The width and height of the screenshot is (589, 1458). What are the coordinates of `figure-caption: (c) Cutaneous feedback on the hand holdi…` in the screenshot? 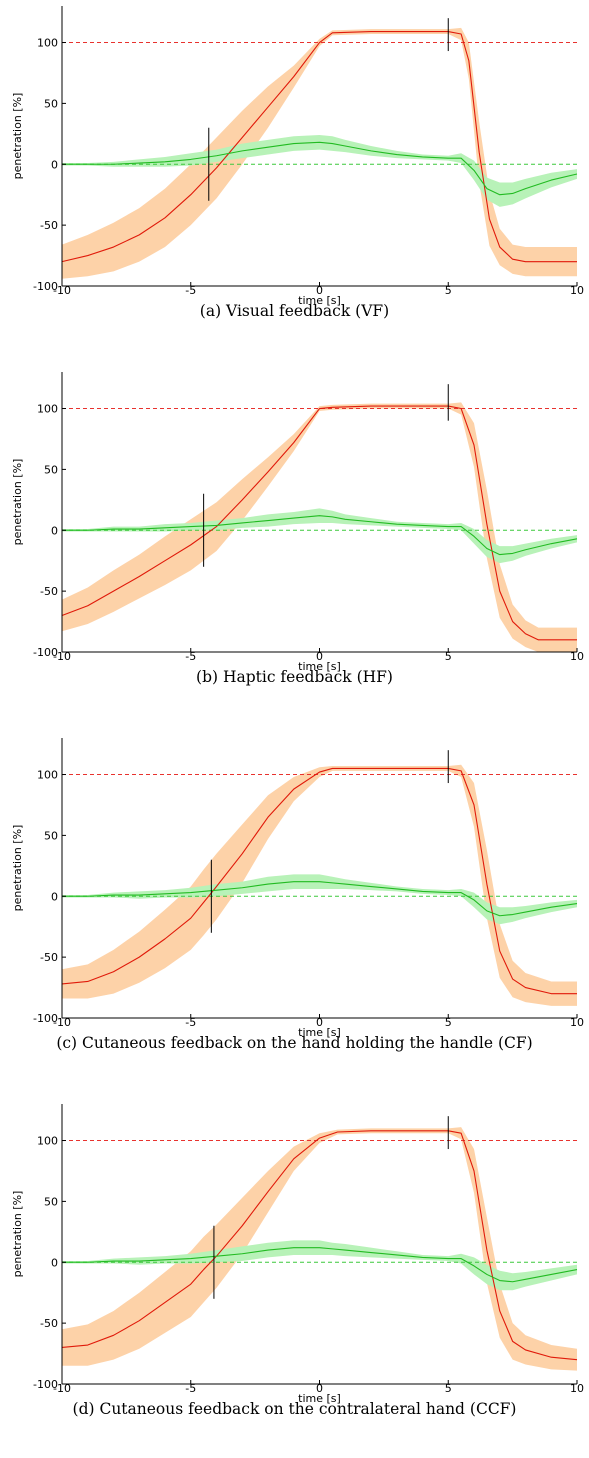 It's located at (294, 1043).